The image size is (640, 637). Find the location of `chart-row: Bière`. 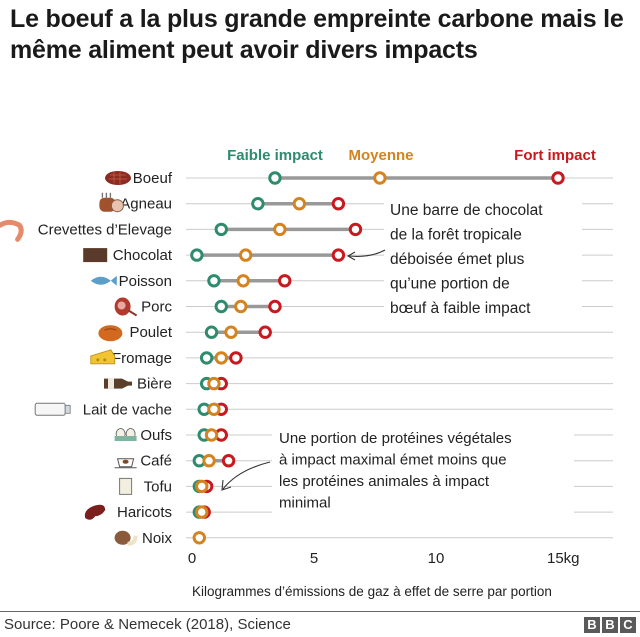

chart-row: Bière is located at coordinates (375, 384).